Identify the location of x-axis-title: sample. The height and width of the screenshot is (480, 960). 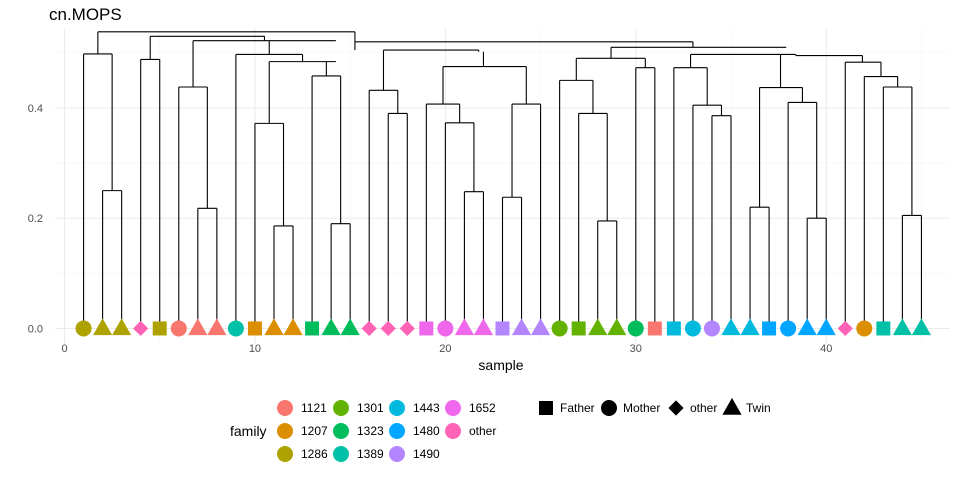
(500, 365).